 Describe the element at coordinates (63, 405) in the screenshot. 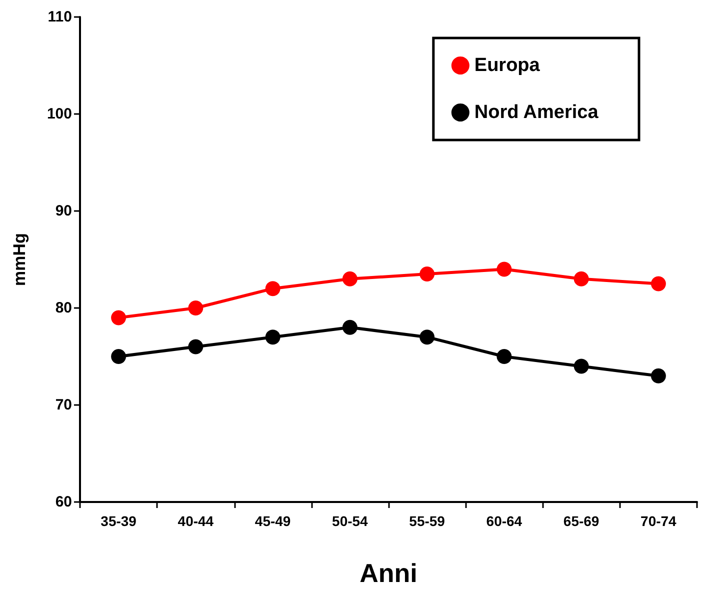

I see `y-tick-label: 70` at that location.